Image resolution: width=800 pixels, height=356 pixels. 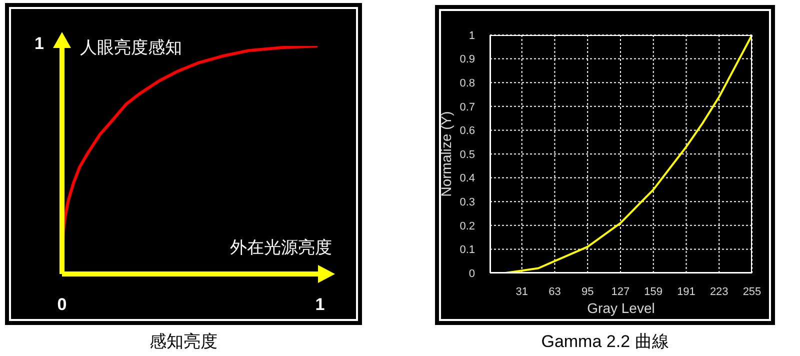 What do you see at coordinates (320, 304) in the screenshot?
I see `x-tick-label: 1` at bounding box center [320, 304].